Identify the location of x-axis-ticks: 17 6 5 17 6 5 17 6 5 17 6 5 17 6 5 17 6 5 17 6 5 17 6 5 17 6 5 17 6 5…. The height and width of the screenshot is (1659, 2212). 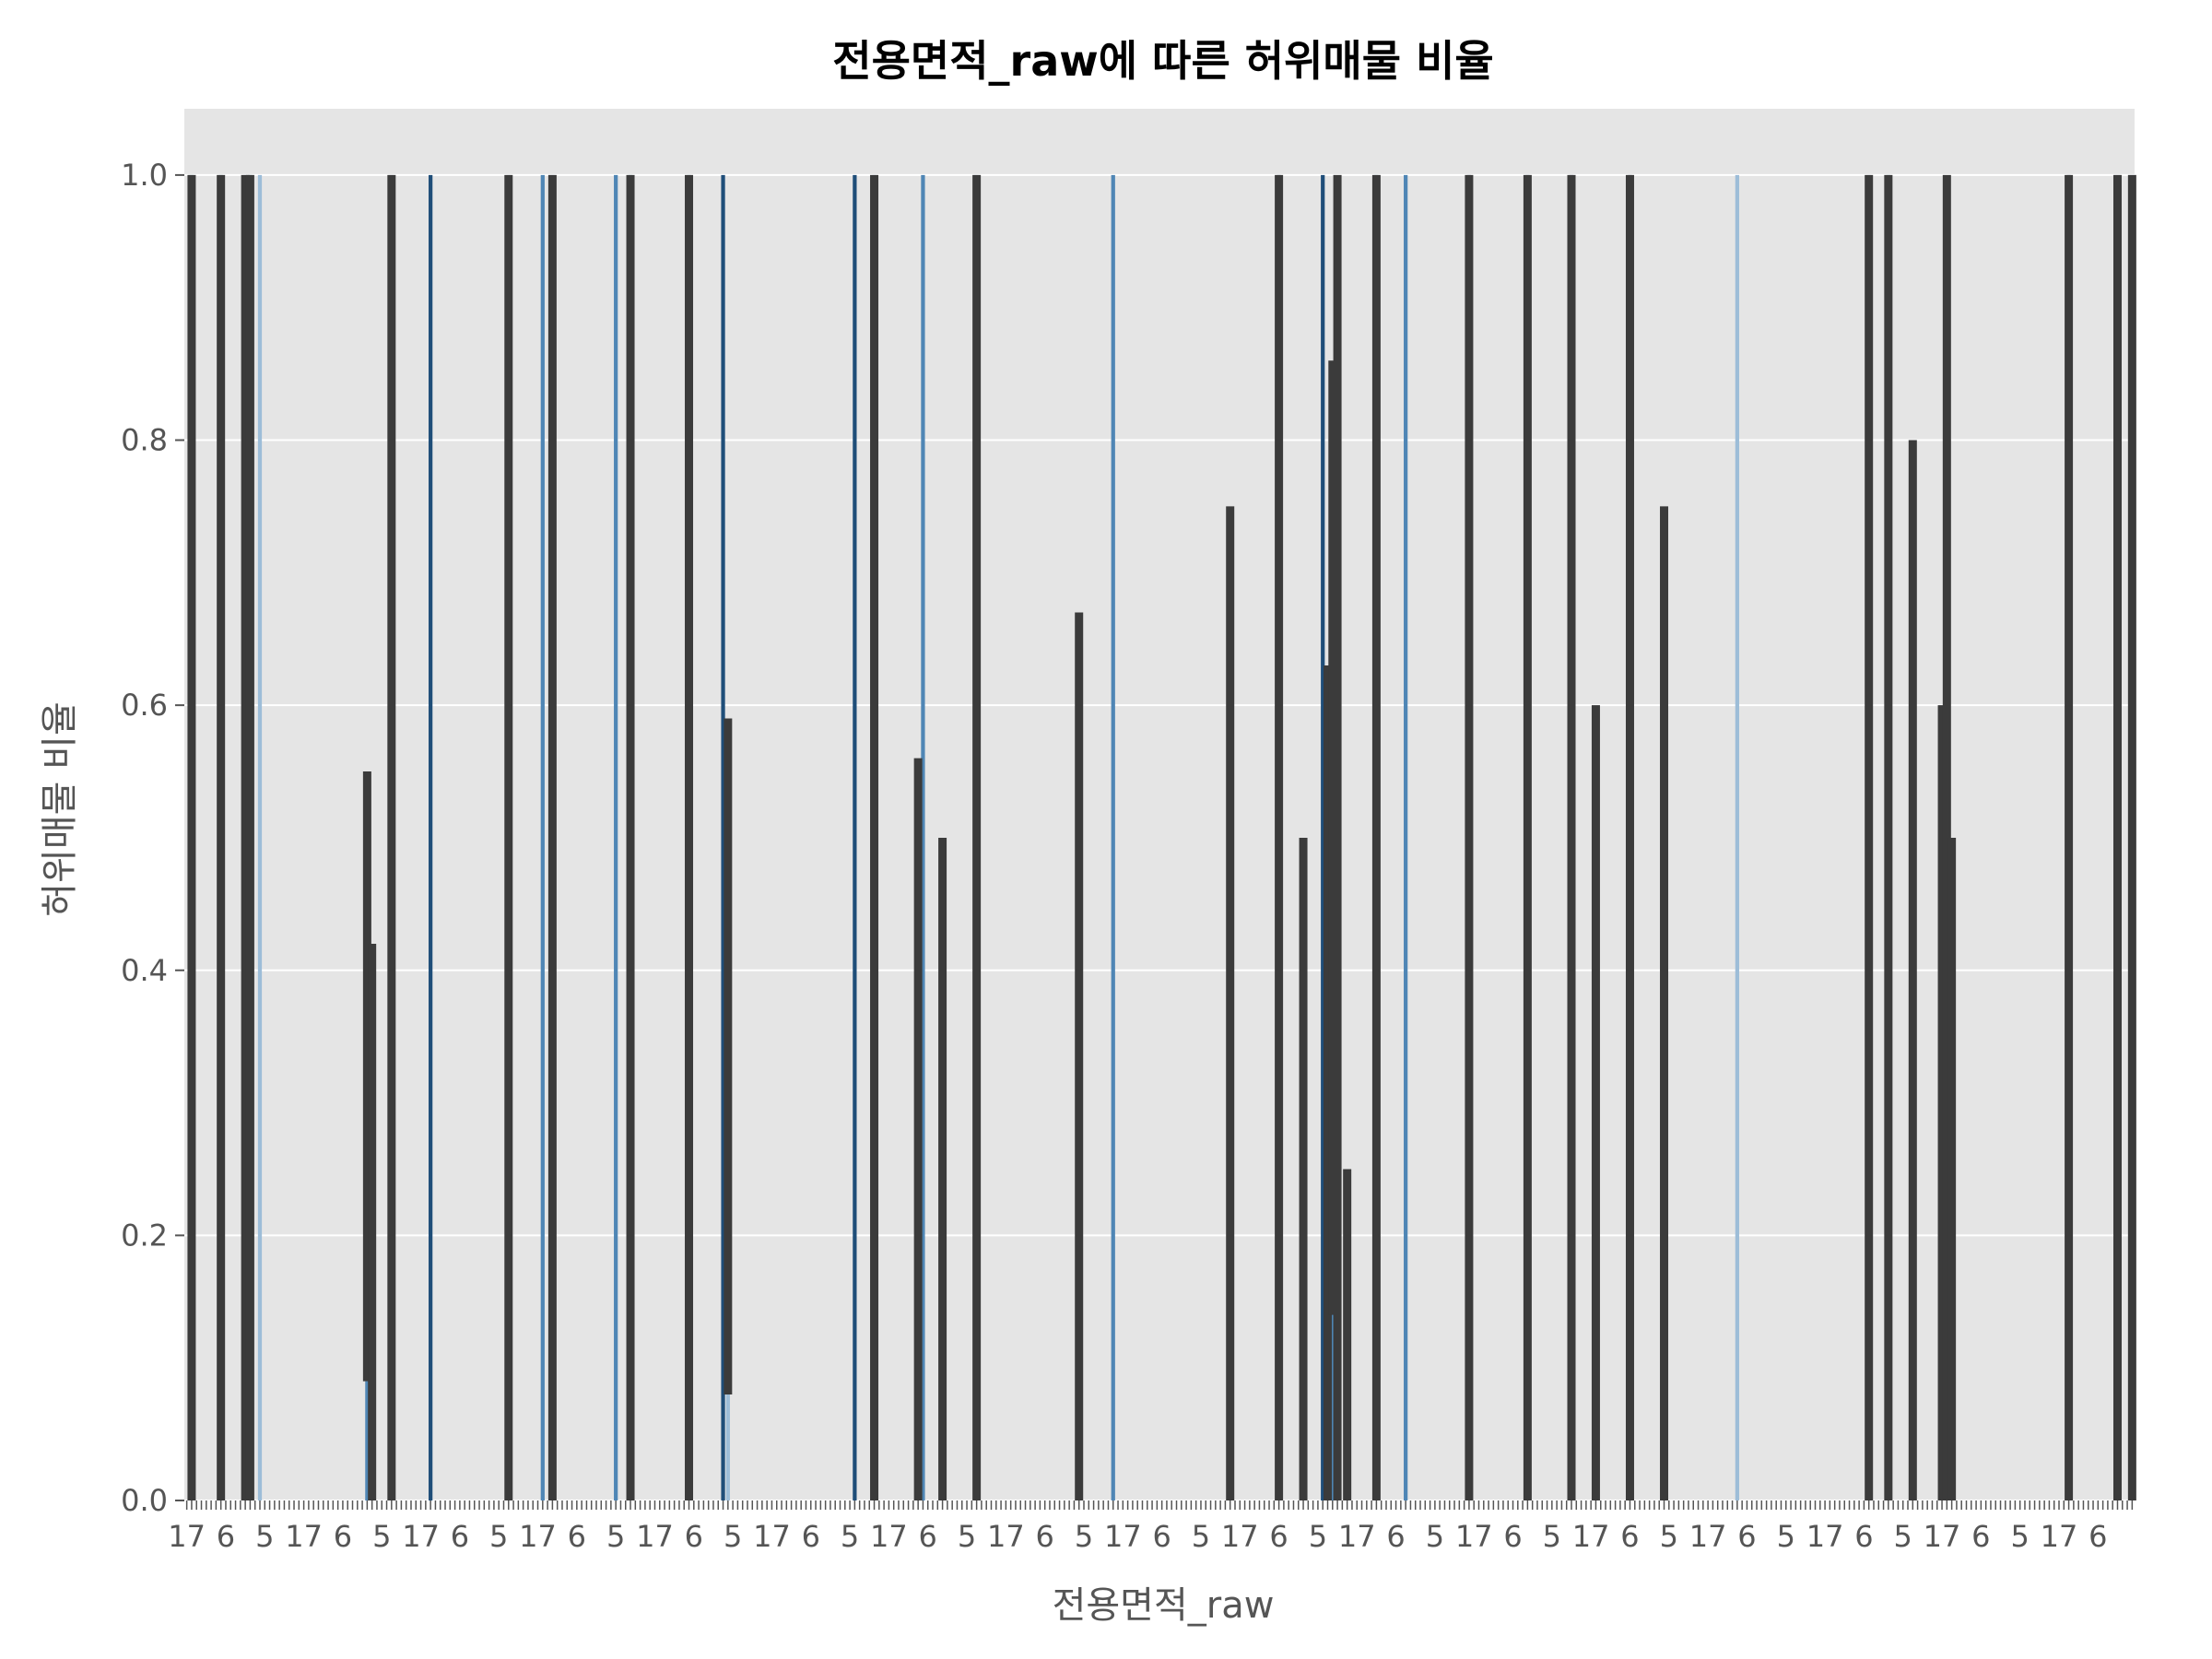
(1151, 1527).